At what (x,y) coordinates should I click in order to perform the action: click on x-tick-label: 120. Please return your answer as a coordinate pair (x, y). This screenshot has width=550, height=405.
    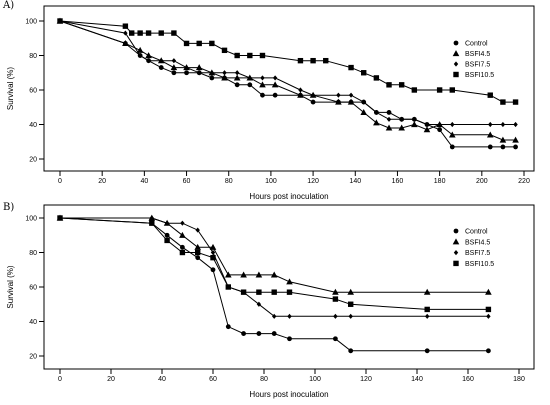
    Looking at the image, I should click on (366, 379).